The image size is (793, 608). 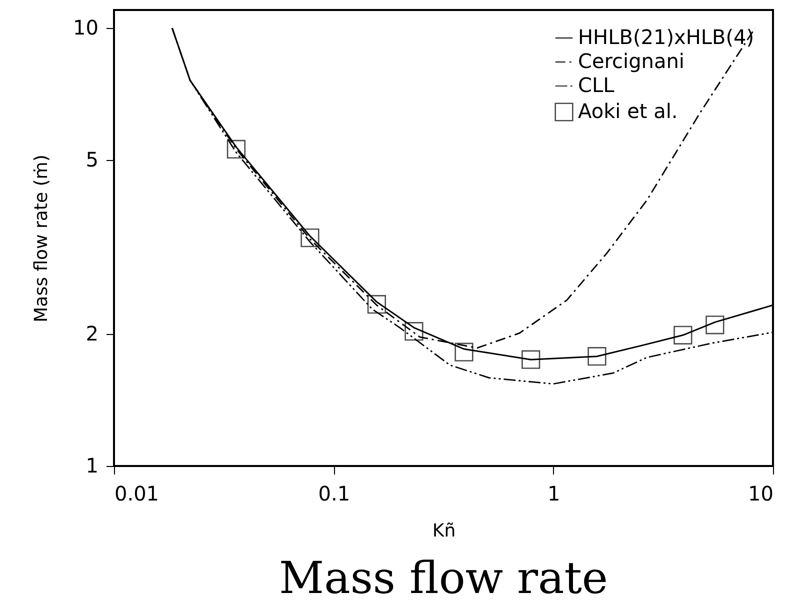 I want to click on y-tick-label: 2, so click(x=92, y=334).